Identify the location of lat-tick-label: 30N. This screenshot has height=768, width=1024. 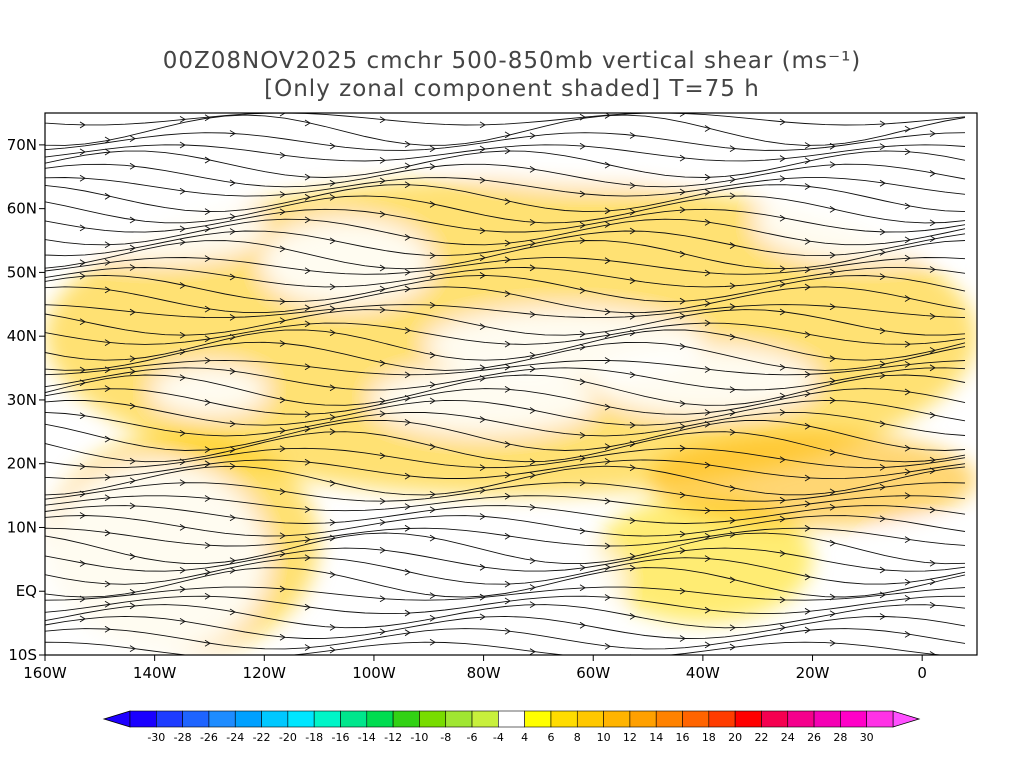
(22, 400).